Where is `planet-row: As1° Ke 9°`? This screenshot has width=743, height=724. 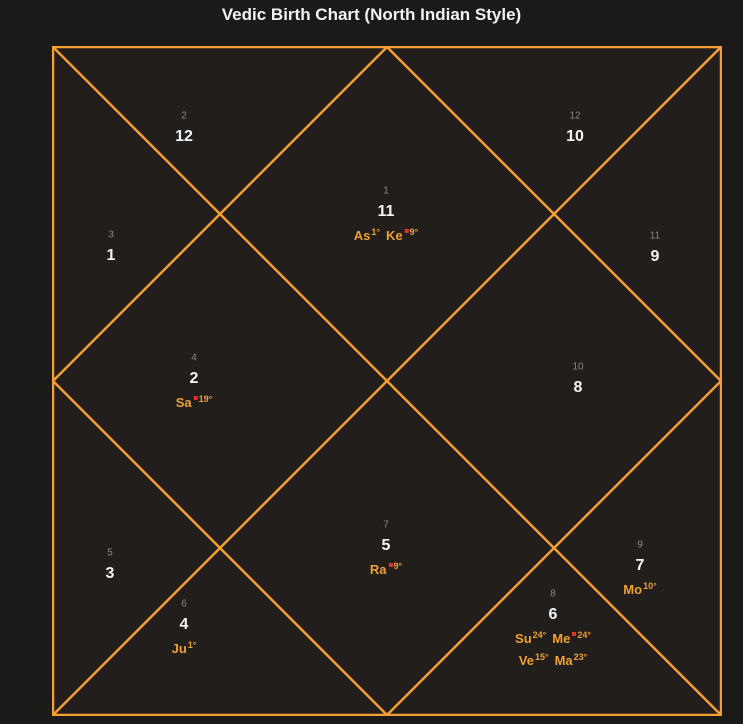 planet-row: As1° Ke 9° is located at coordinates (386, 235).